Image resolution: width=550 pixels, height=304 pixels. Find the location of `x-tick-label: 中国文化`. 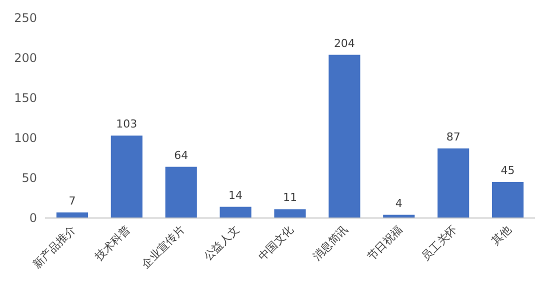

x-tick-label: 中国文化 is located at coordinates (276, 243).